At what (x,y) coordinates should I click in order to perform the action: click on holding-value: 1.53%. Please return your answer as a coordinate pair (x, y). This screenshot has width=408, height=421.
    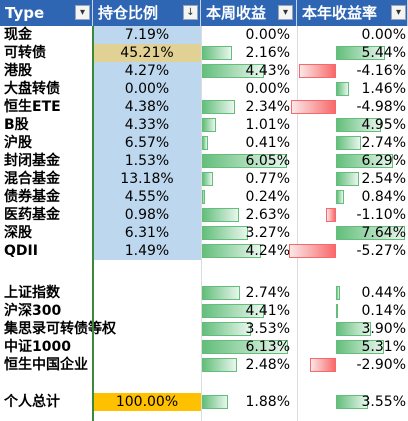
    Looking at the image, I should click on (147, 161).